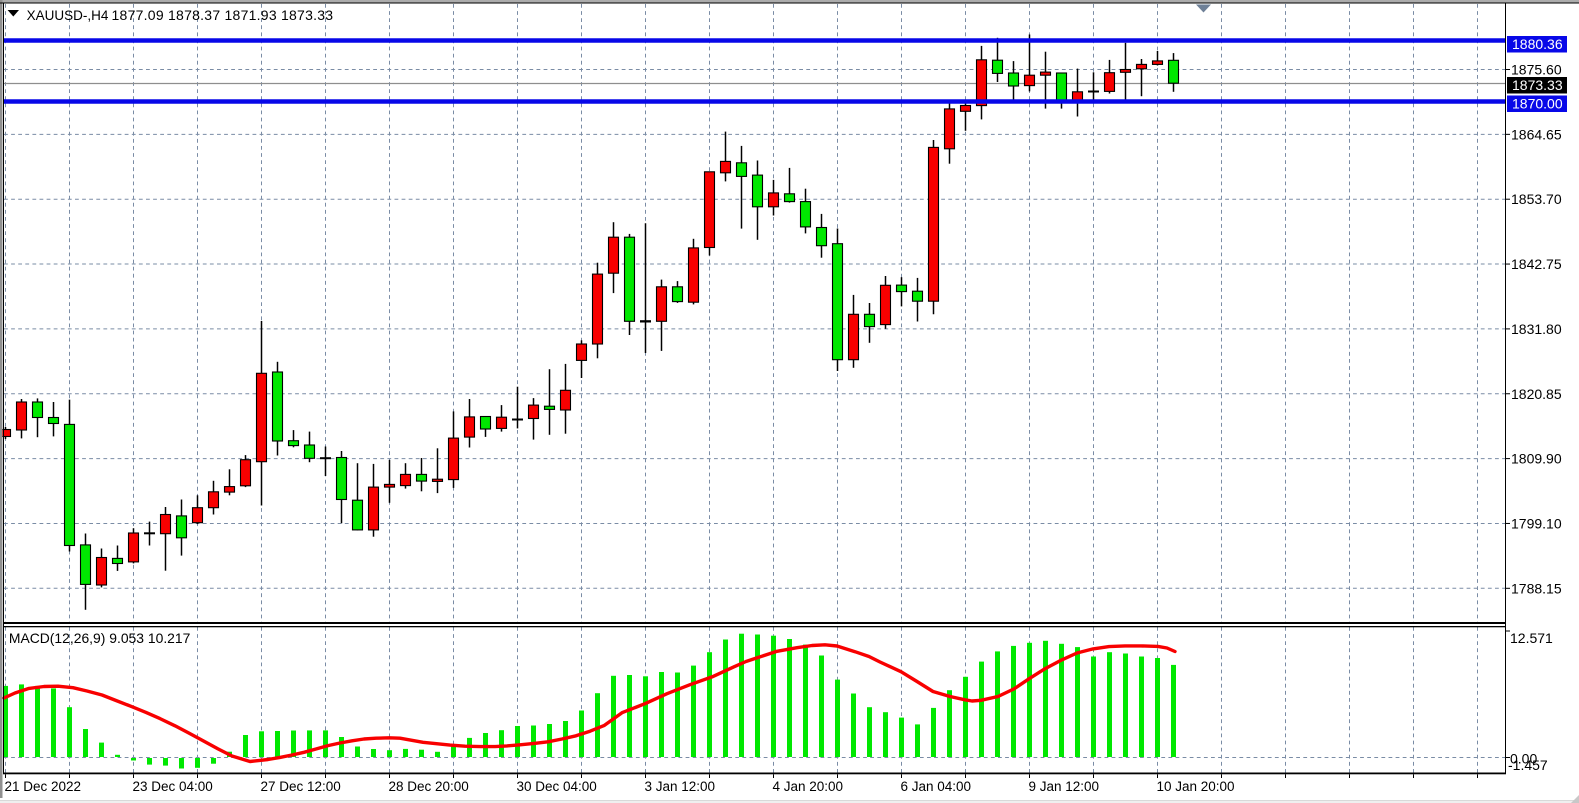 The height and width of the screenshot is (803, 1579). Describe the element at coordinates (173, 786) in the screenshot. I see `svg-text: 23 Dec 04:00` at that location.